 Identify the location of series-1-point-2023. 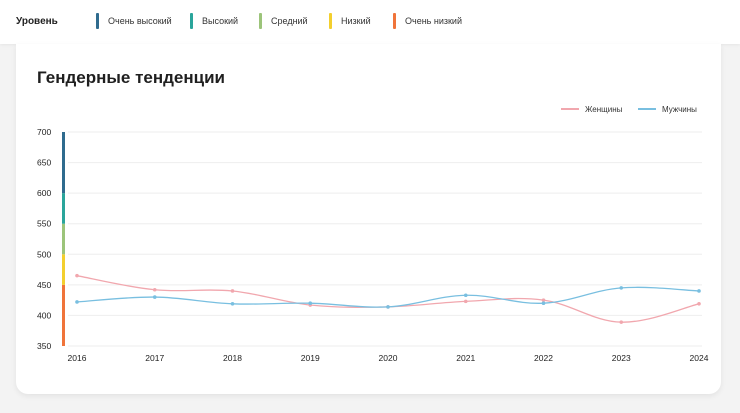
(621, 288).